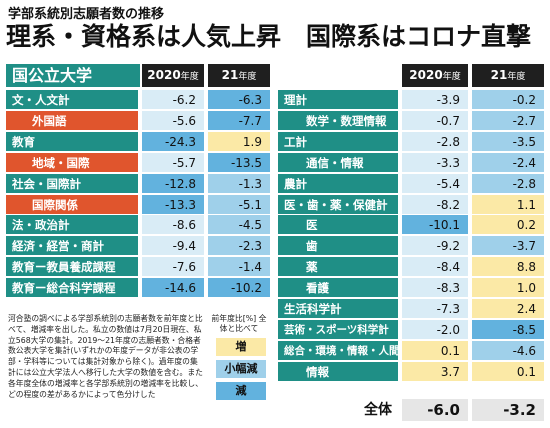 This screenshot has height=428, width=550. I want to click on left-row-label: 教育, so click(72, 141).